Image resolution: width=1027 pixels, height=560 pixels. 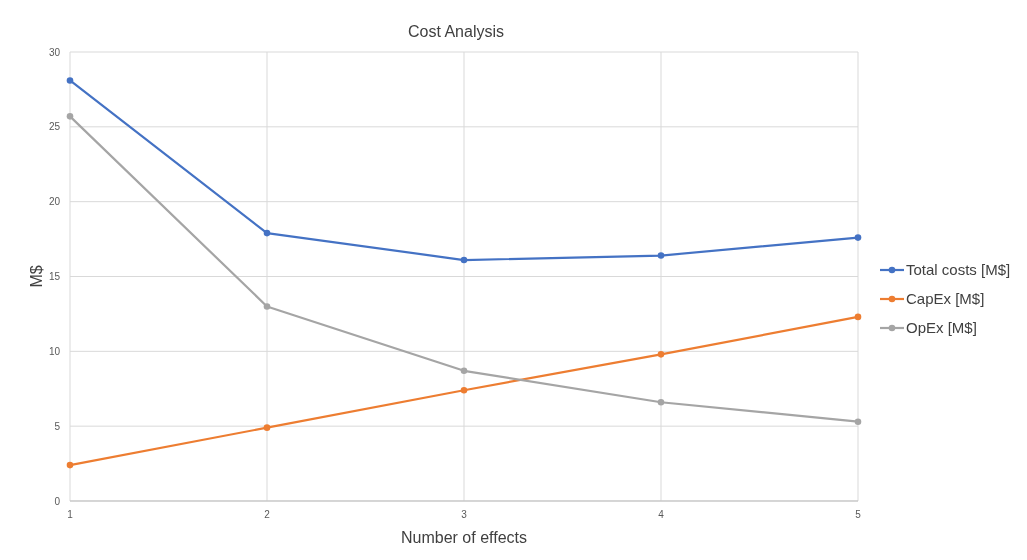 What do you see at coordinates (54, 202) in the screenshot?
I see `y-tick-label: 20` at bounding box center [54, 202].